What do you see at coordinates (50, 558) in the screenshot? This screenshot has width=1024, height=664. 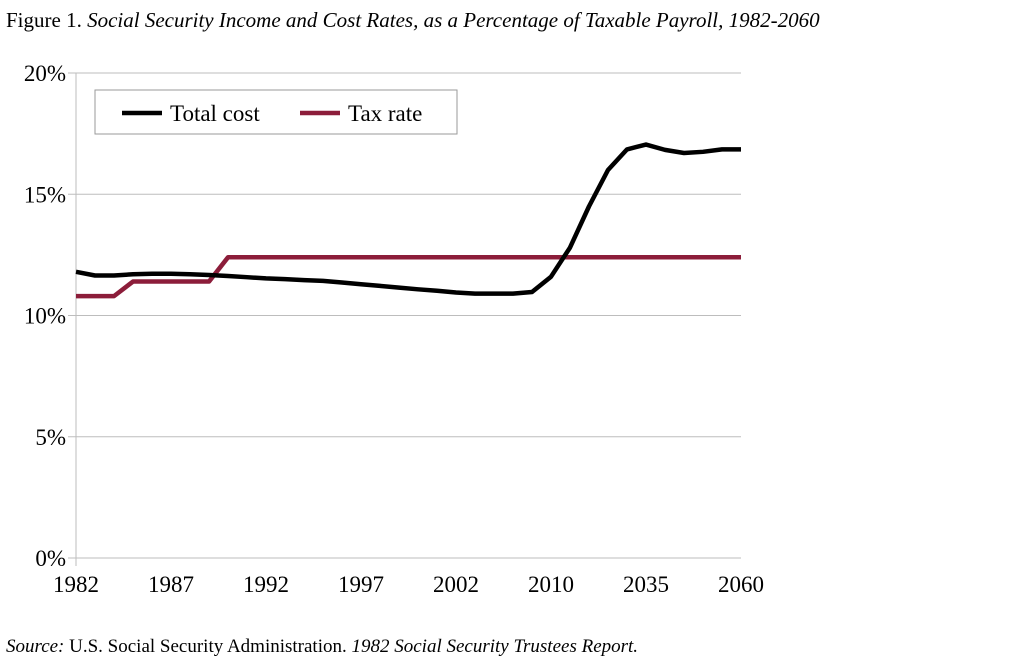 I see `y-tick-label: 0%` at bounding box center [50, 558].